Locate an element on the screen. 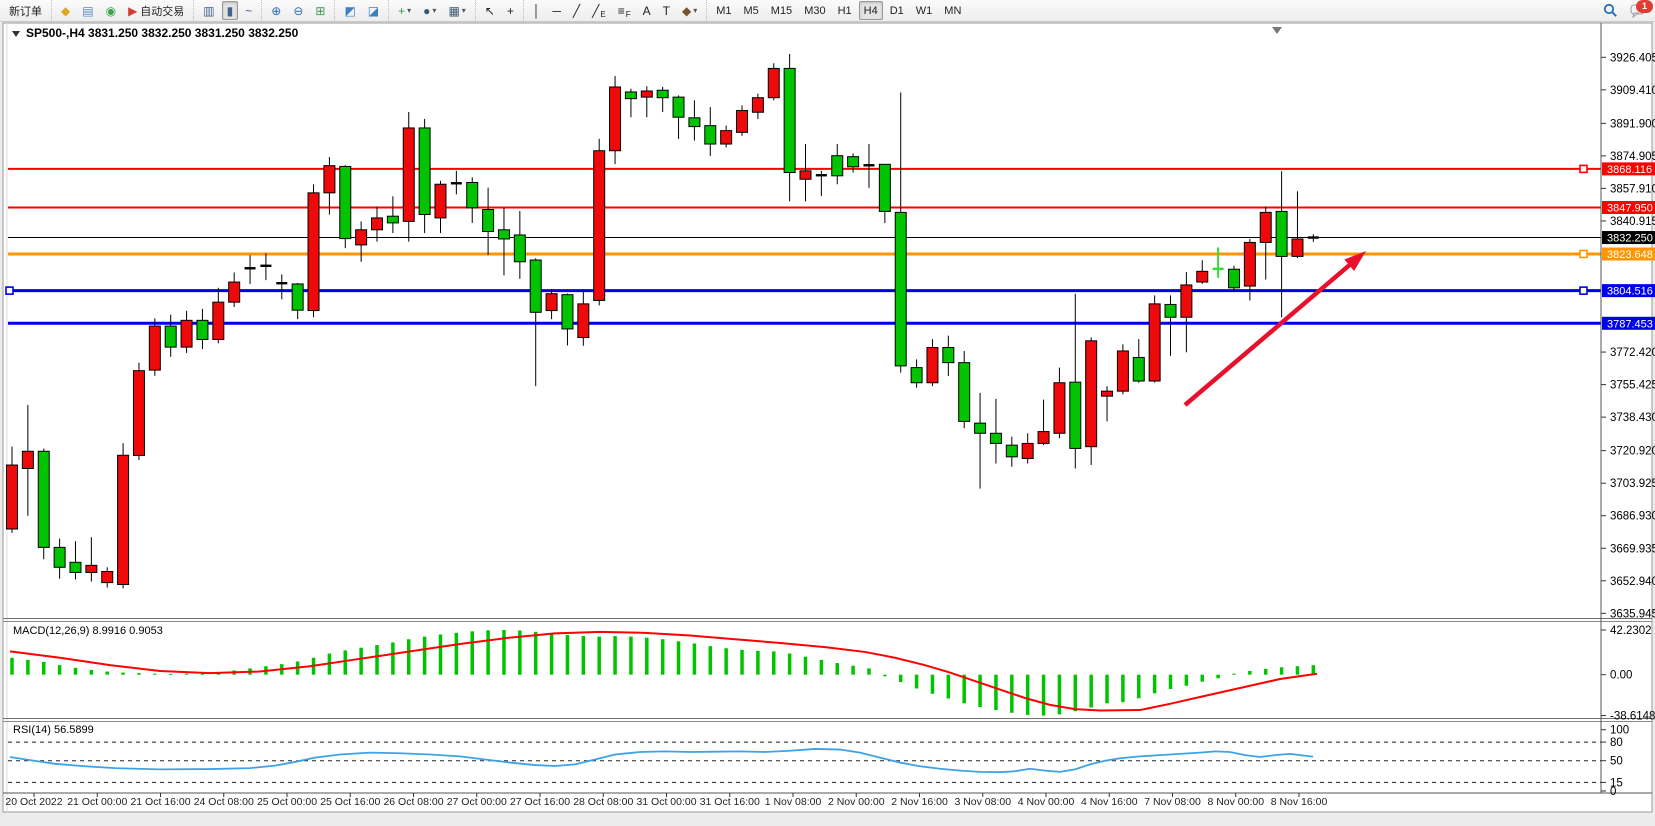  market-watch-icon: ◆ is located at coordinates (65, 10).